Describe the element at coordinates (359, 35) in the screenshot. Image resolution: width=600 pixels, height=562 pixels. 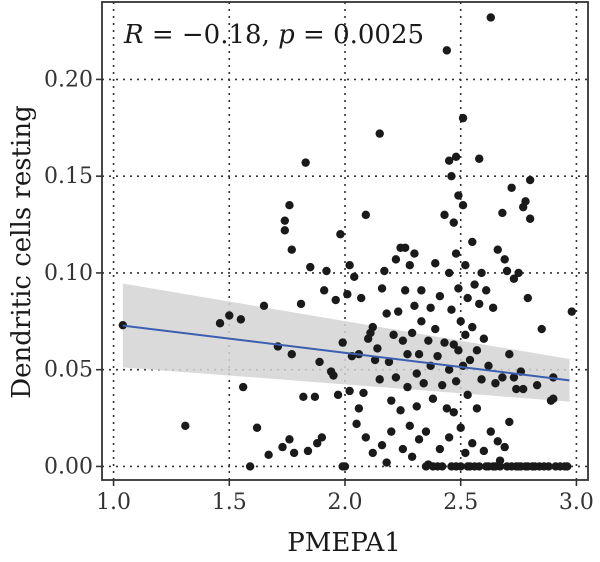
I see `p-value: = 0.0025` at that location.